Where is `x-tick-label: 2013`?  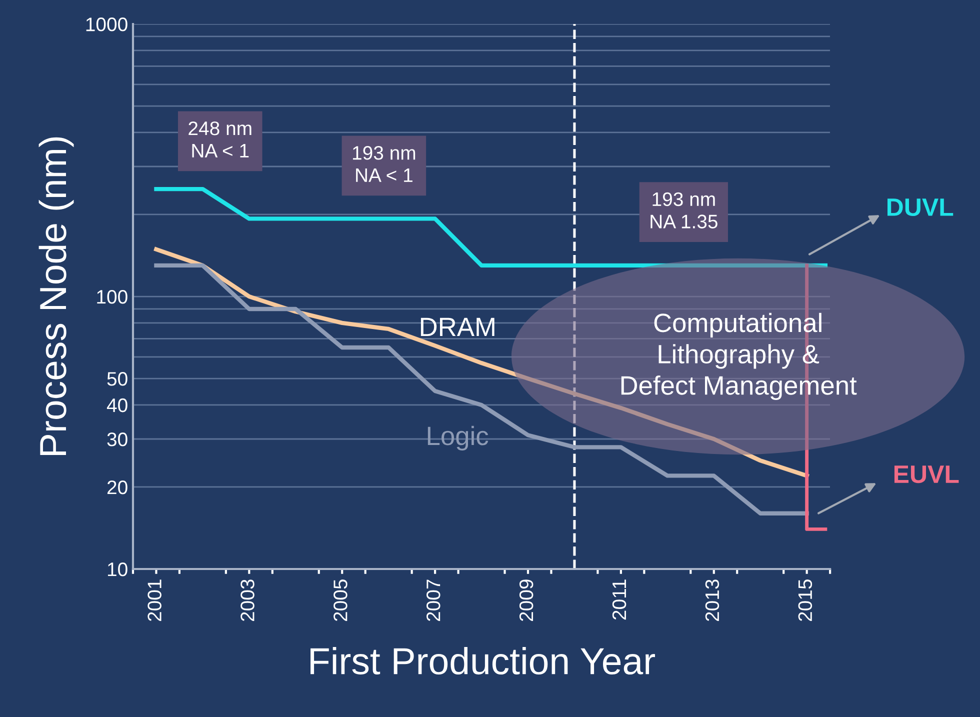
x-tick-label: 2013 is located at coordinates (712, 601).